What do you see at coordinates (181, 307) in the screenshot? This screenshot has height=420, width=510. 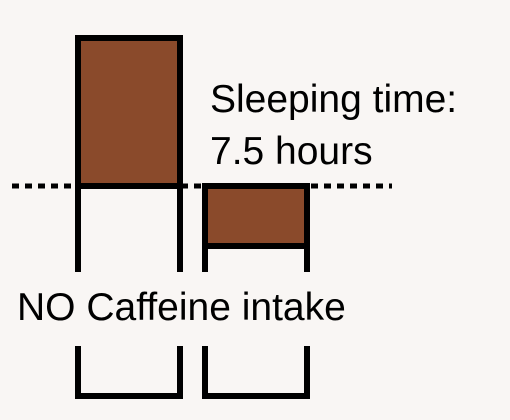 I see `no-caffeine-label: NO Caffeine intake` at bounding box center [181, 307].